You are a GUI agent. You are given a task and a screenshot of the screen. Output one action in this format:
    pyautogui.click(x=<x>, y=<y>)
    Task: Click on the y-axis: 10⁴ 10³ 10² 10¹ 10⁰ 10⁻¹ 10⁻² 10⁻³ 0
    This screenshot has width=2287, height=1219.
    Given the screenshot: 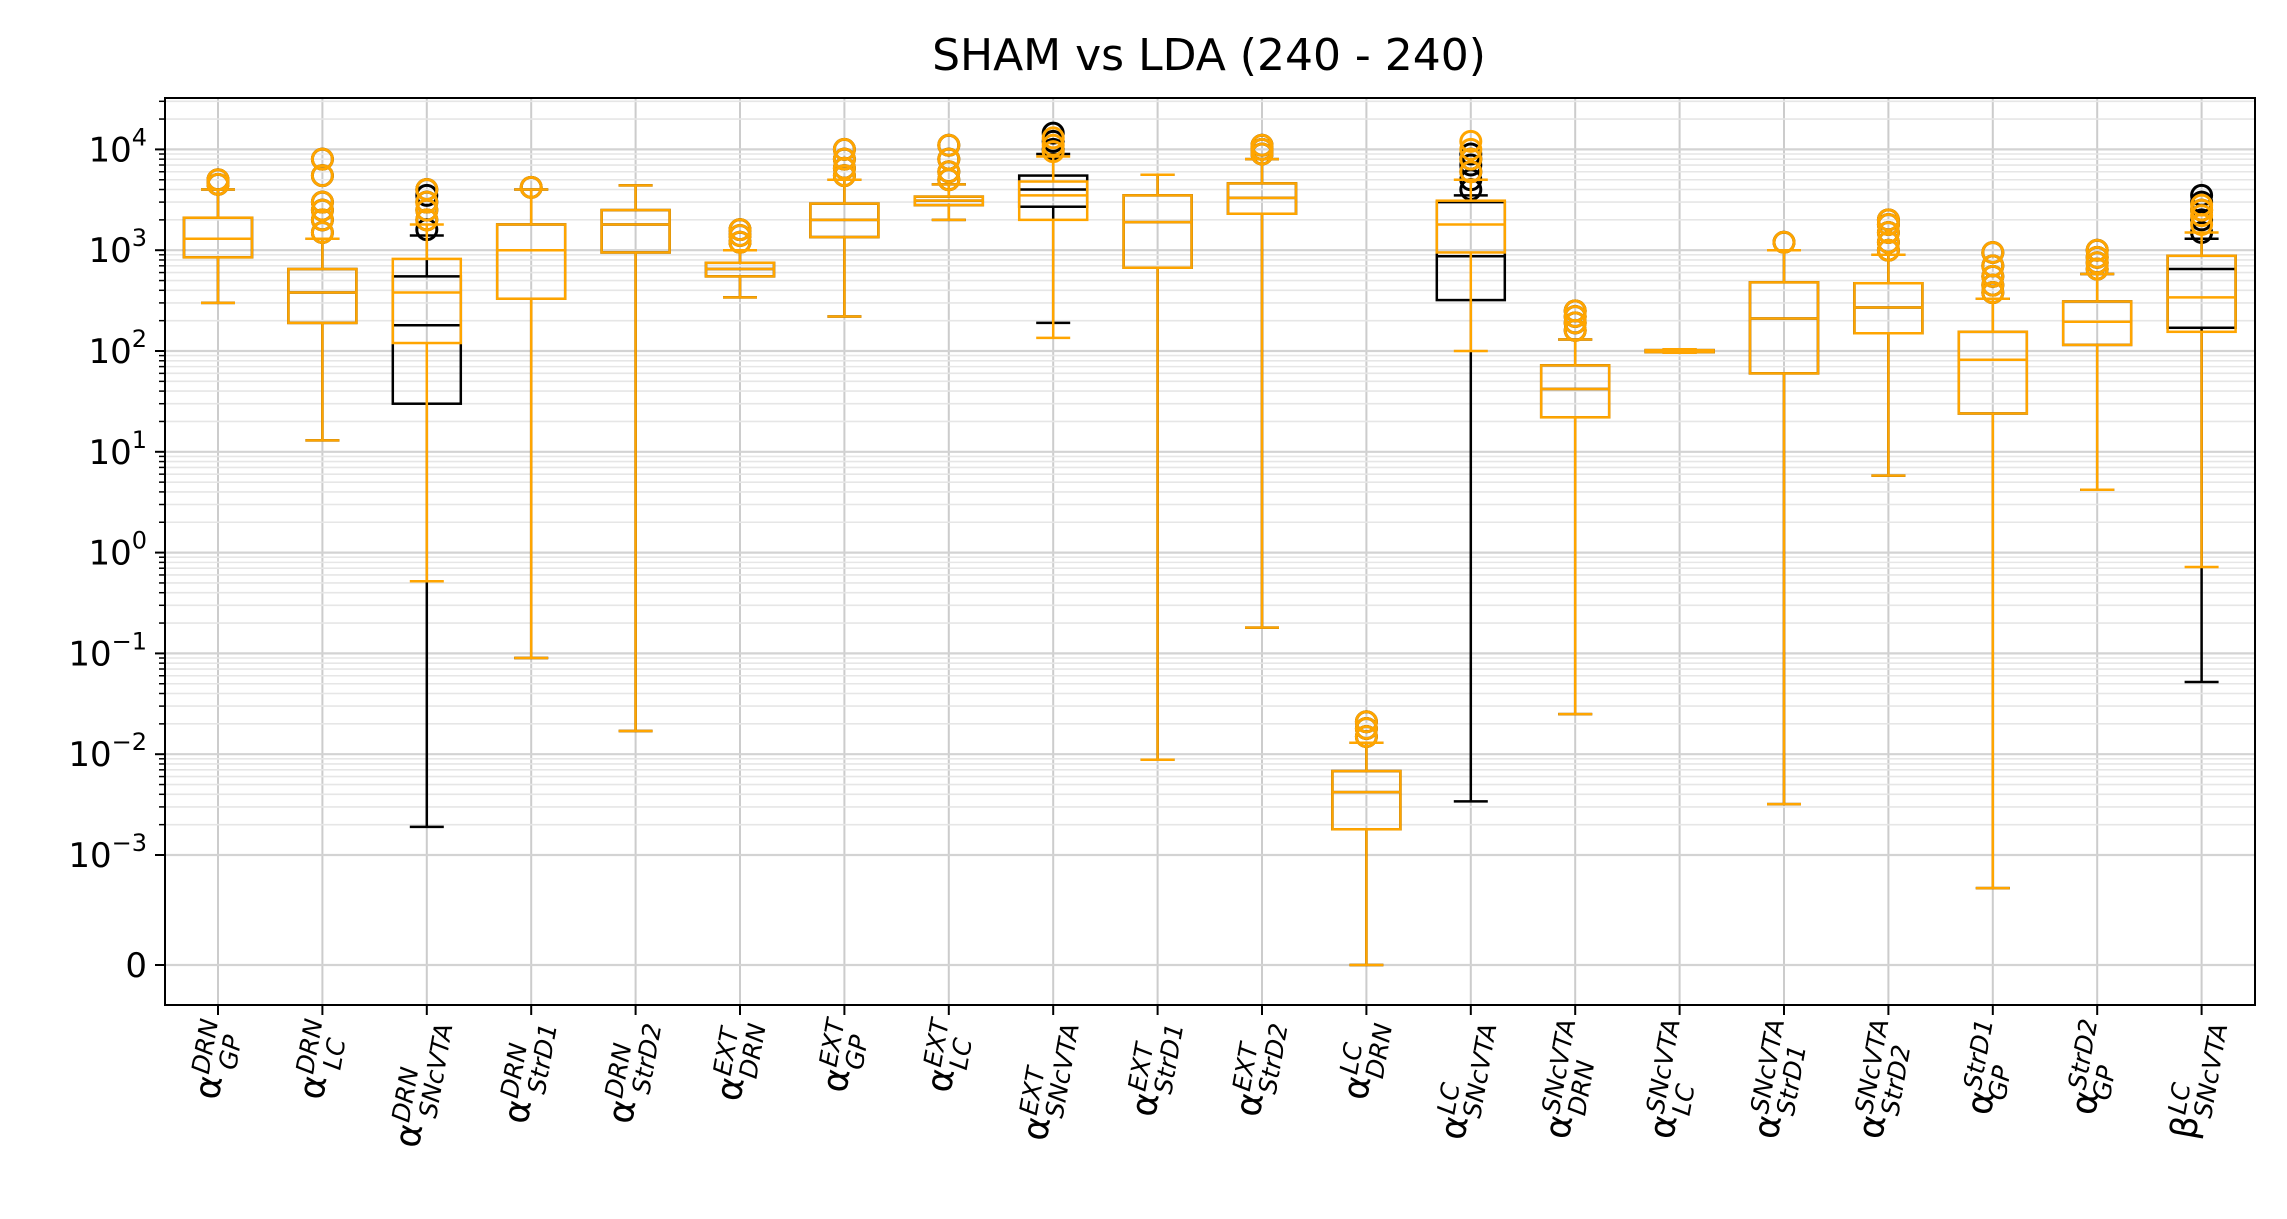 What is the action you would take?
    pyautogui.click(x=116, y=543)
    